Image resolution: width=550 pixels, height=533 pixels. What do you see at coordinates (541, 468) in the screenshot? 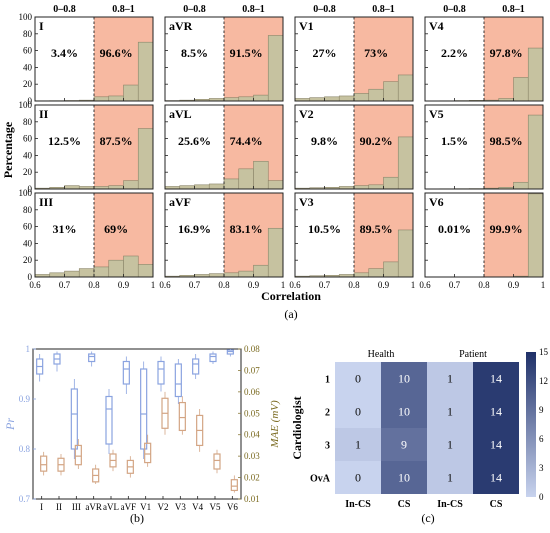
I see `colorbar-tick-label: 3` at bounding box center [541, 468].